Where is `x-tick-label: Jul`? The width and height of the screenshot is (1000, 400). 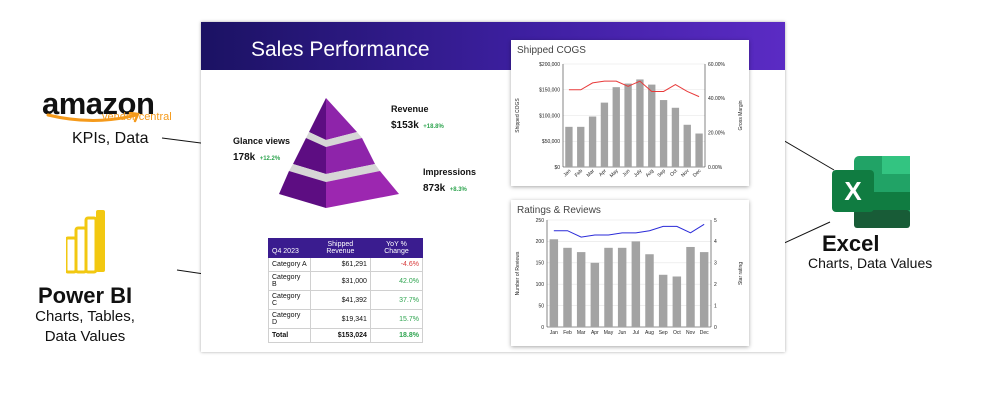
x-tick-label: Jul is located at coordinates (636, 333).